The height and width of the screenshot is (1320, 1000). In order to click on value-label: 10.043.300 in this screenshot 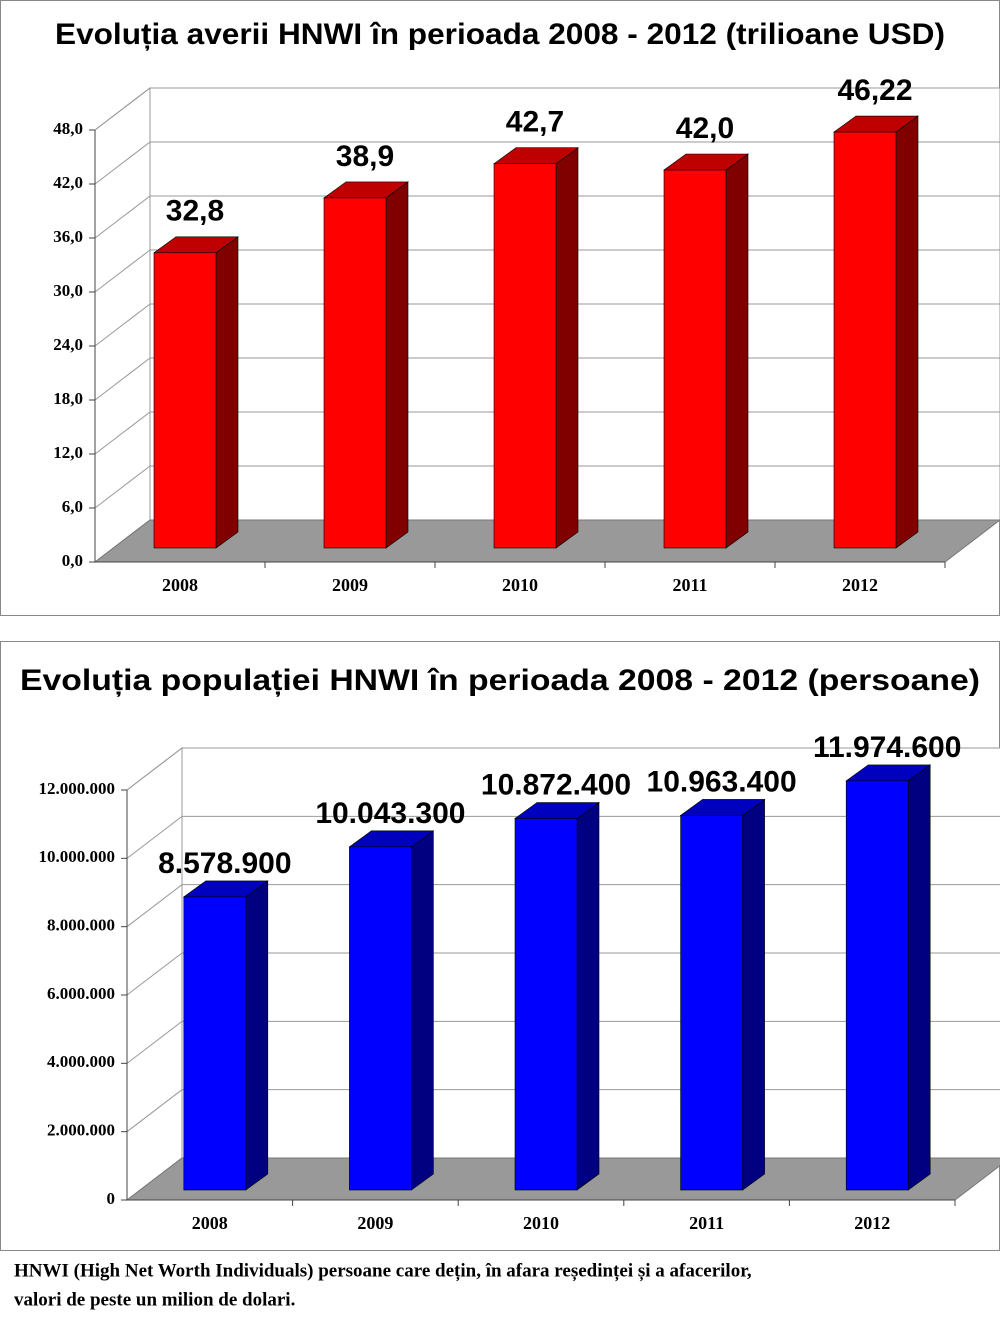, I will do `click(390, 813)`.